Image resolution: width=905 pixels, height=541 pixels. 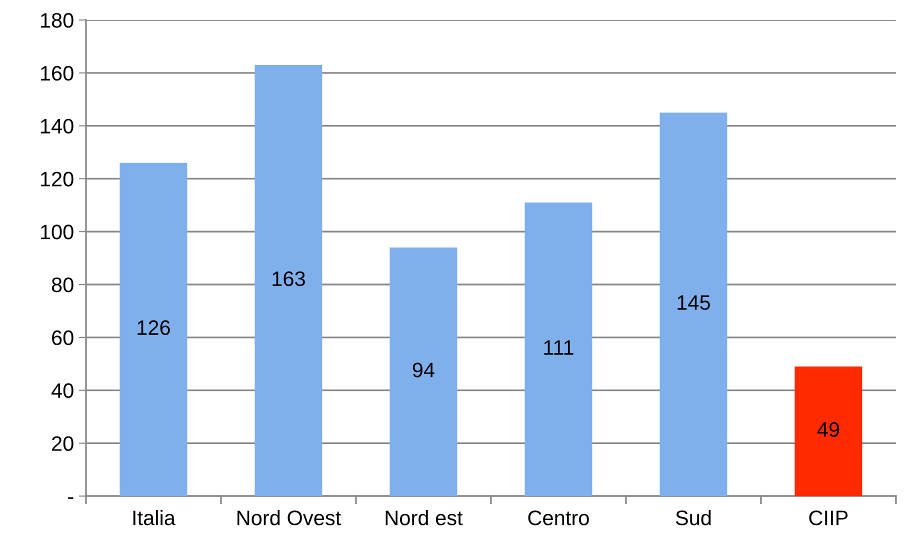 I want to click on data-label: 145, so click(x=694, y=302).